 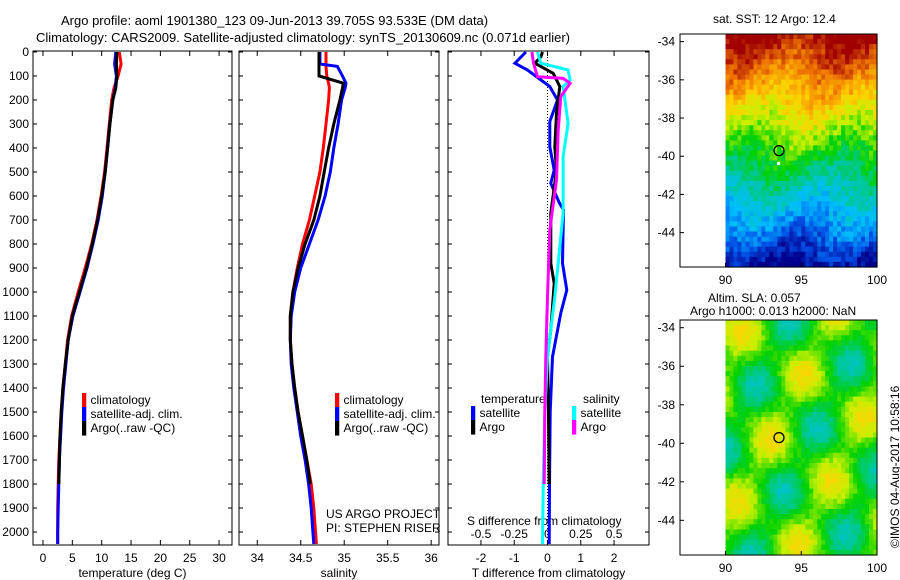 I want to click on series-climatology, so click(x=89, y=297).